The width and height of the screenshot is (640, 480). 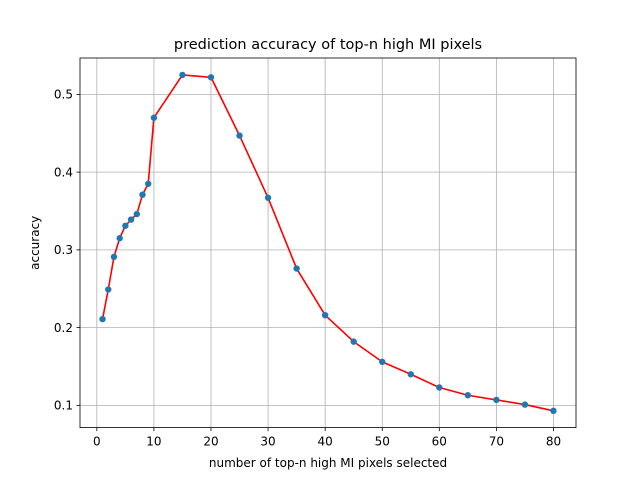 What do you see at coordinates (328, 463) in the screenshot?
I see `x-axis-label: number of top-n high MI pixels selected` at bounding box center [328, 463].